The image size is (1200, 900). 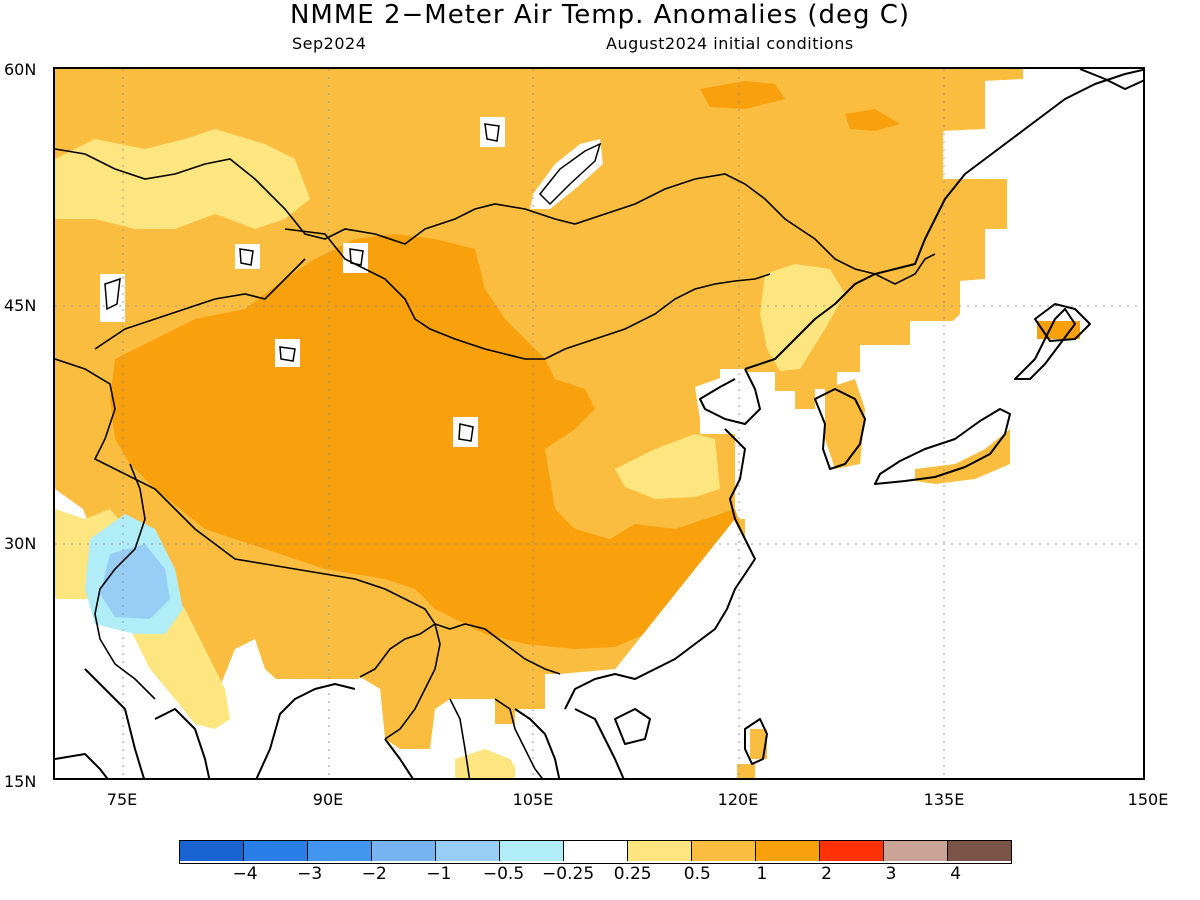 I want to click on lakes, so click(x=353, y=282).